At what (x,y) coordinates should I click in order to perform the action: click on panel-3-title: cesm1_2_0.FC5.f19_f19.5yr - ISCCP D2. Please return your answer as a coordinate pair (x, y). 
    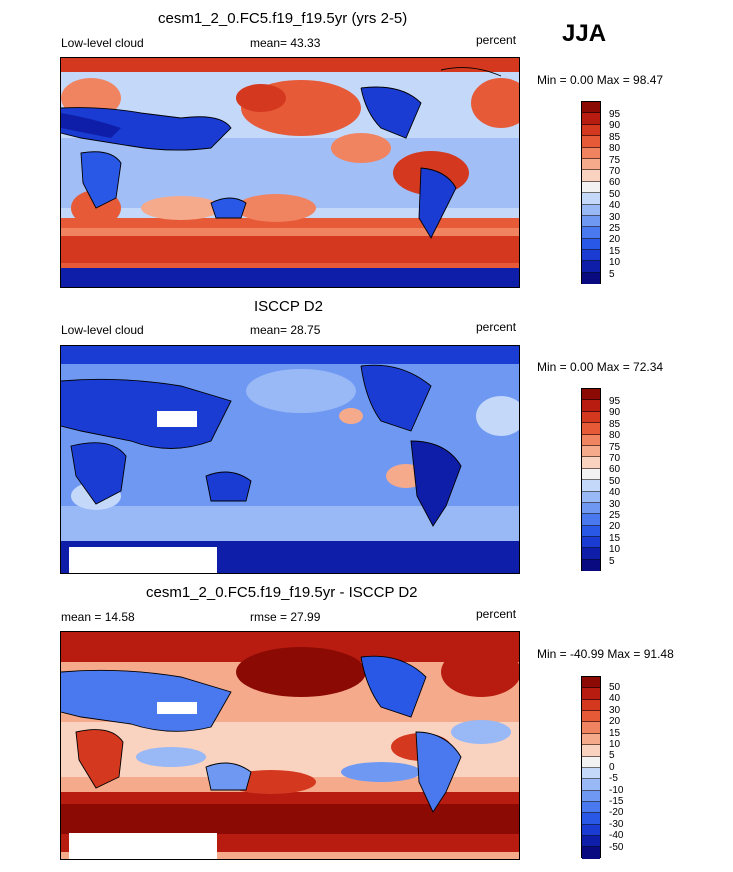
    Looking at the image, I should click on (282, 592).